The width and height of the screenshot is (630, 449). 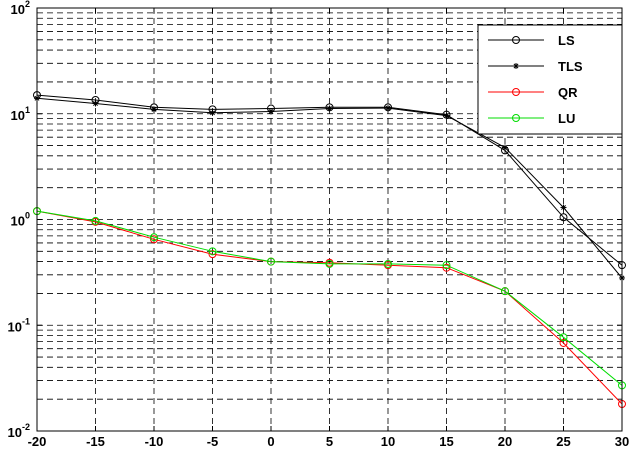 I want to click on x-tick-label: -15, so click(x=95, y=441).